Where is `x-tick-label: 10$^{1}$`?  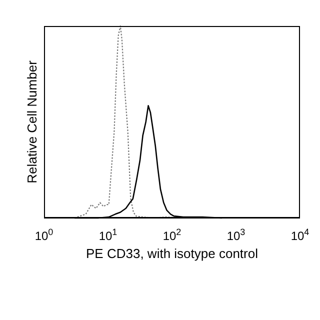 x-tick-label: 10$^{1}$ is located at coordinates (108, 235).